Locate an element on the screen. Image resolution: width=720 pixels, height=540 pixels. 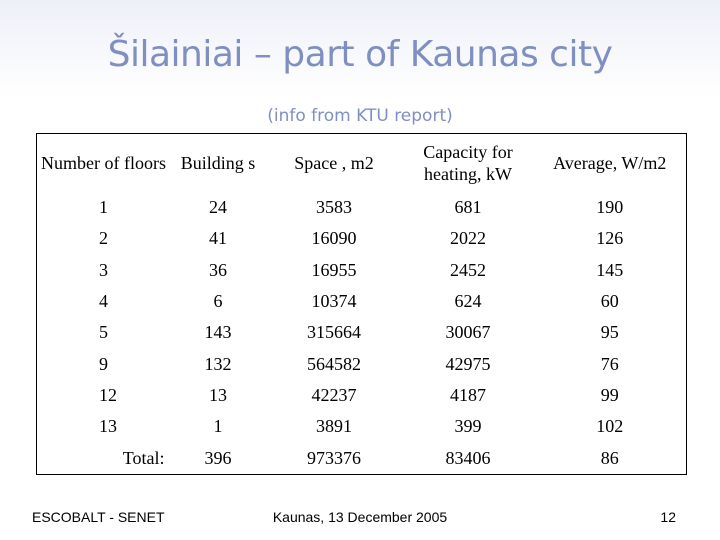
cell-capacity: 681 is located at coordinates (468, 207).